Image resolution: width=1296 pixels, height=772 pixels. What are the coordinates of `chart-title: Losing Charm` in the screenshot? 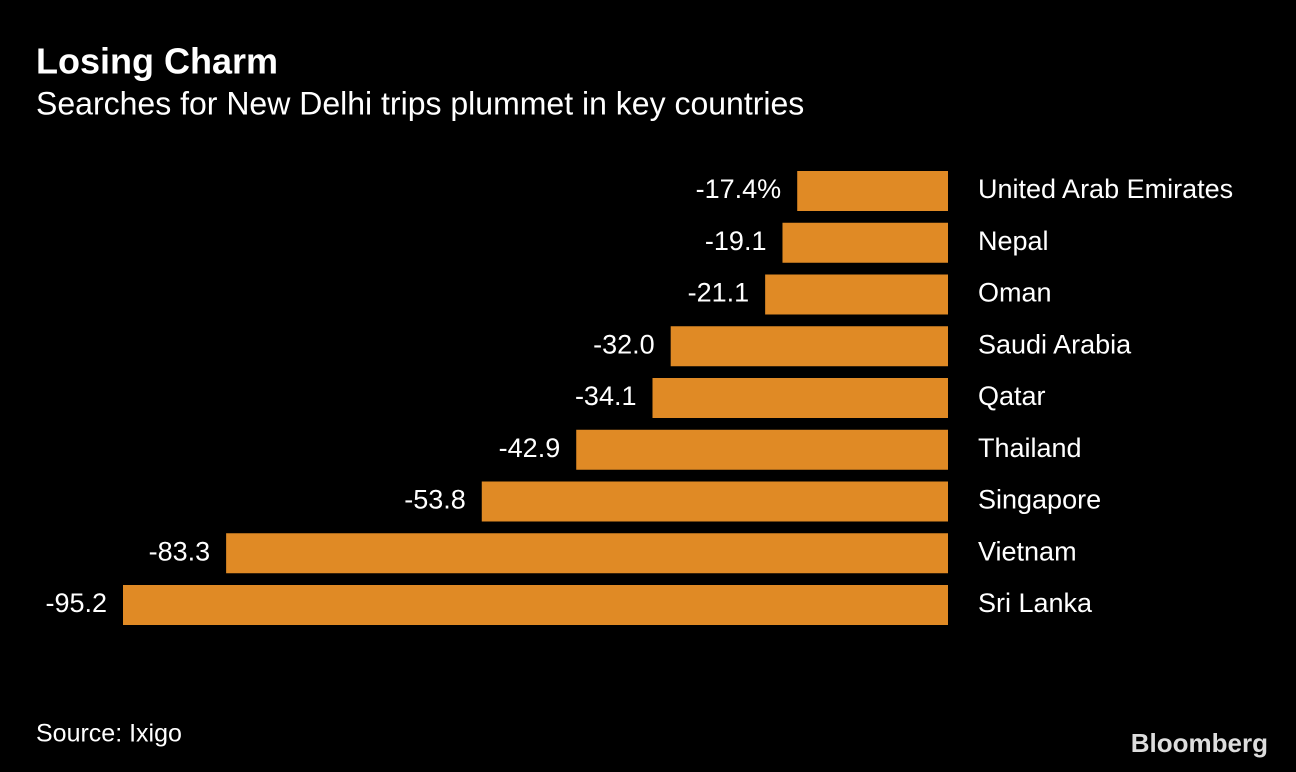 It's located at (157, 61).